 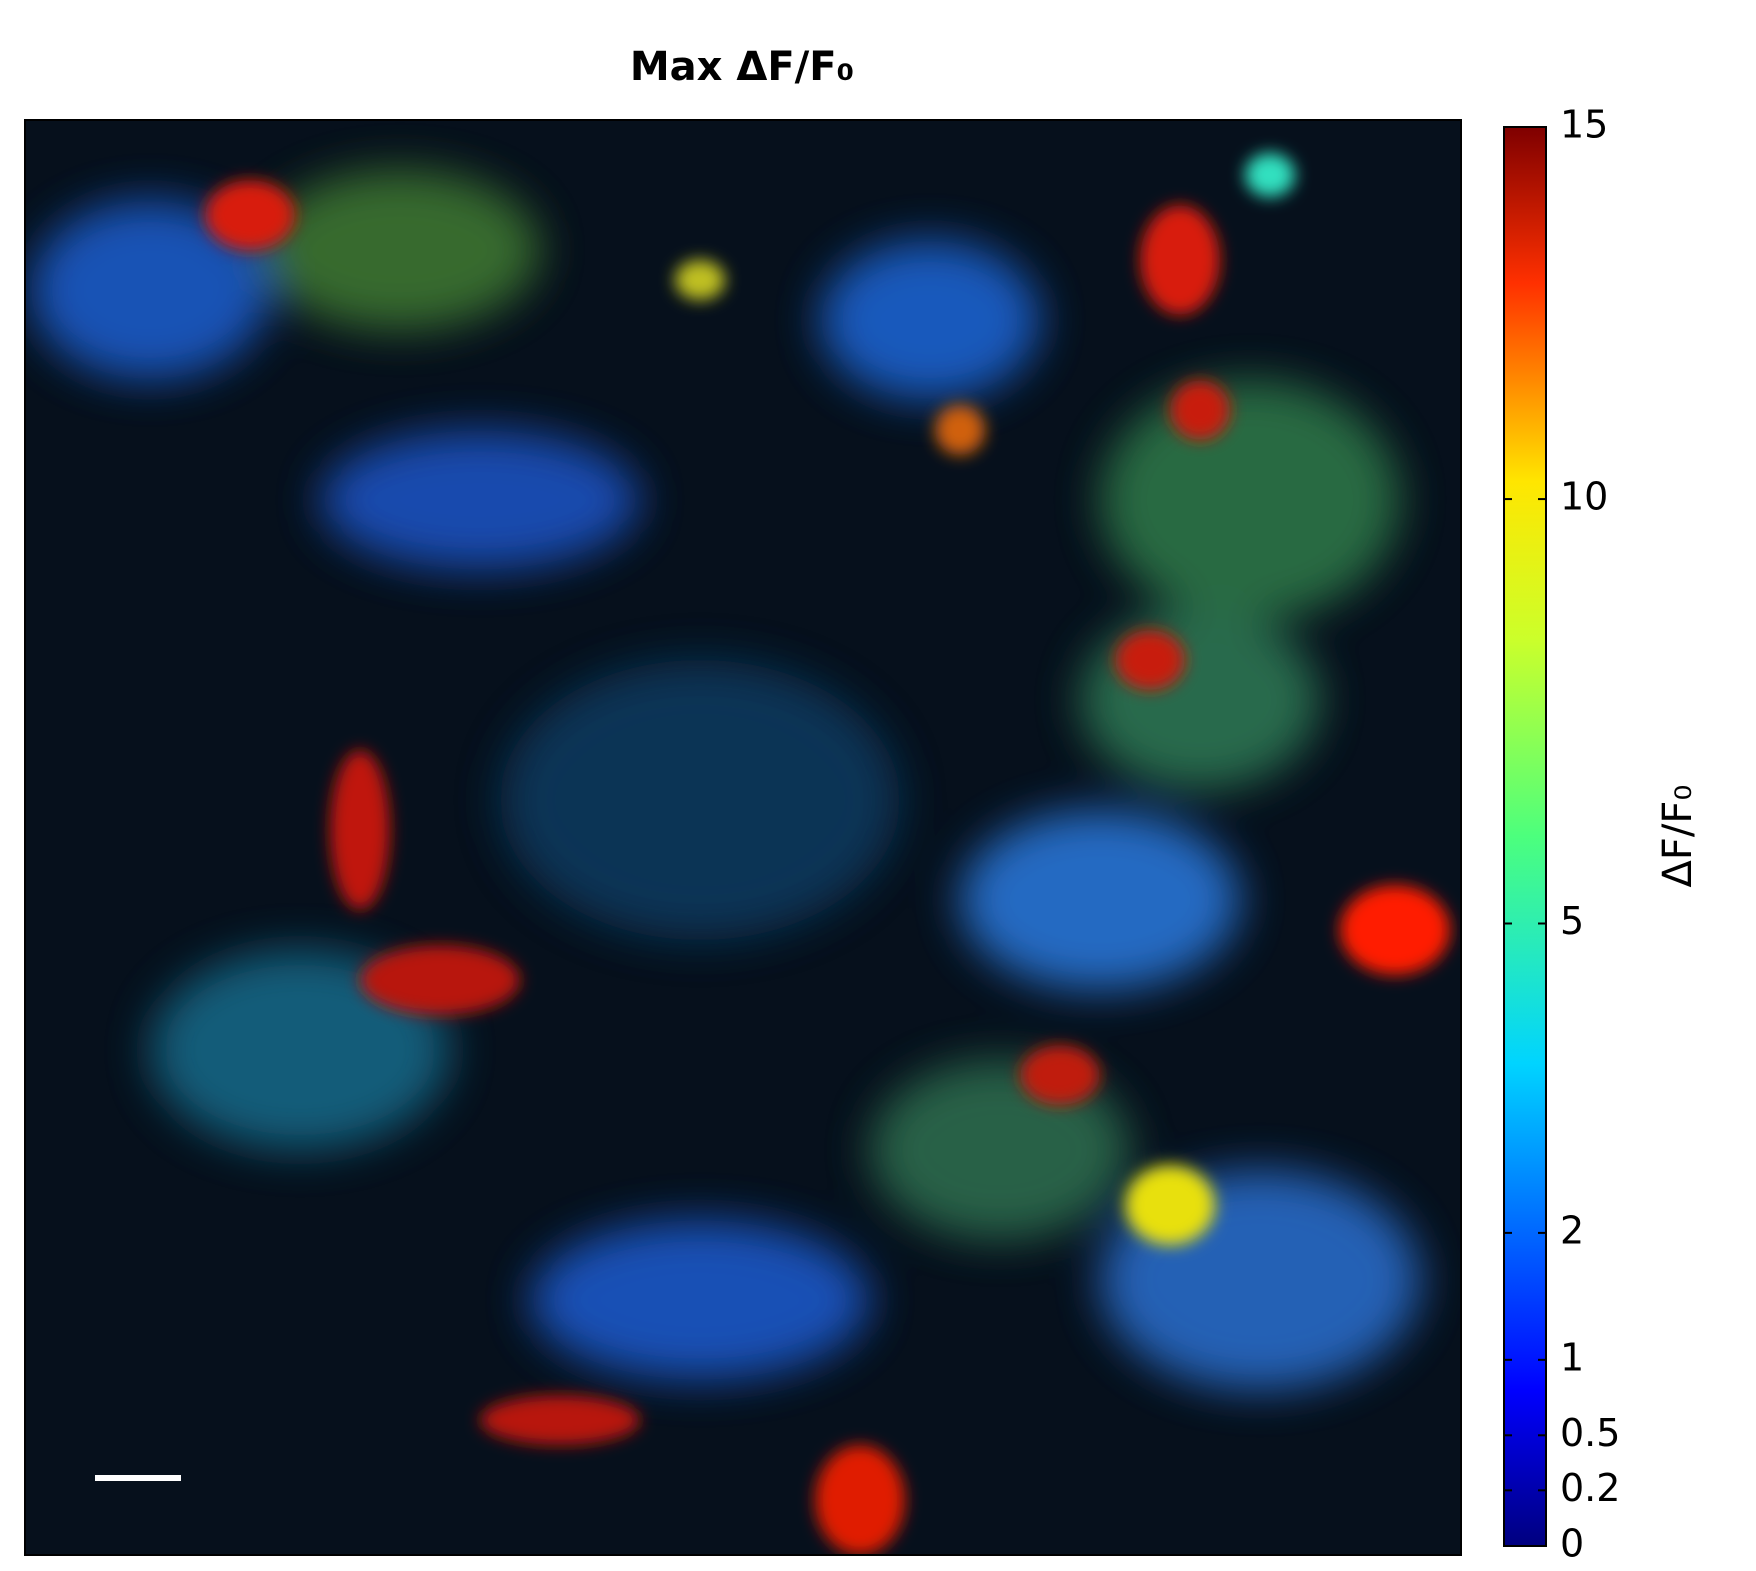 I want to click on colorbar-tick-label: 10, so click(x=1584, y=497).